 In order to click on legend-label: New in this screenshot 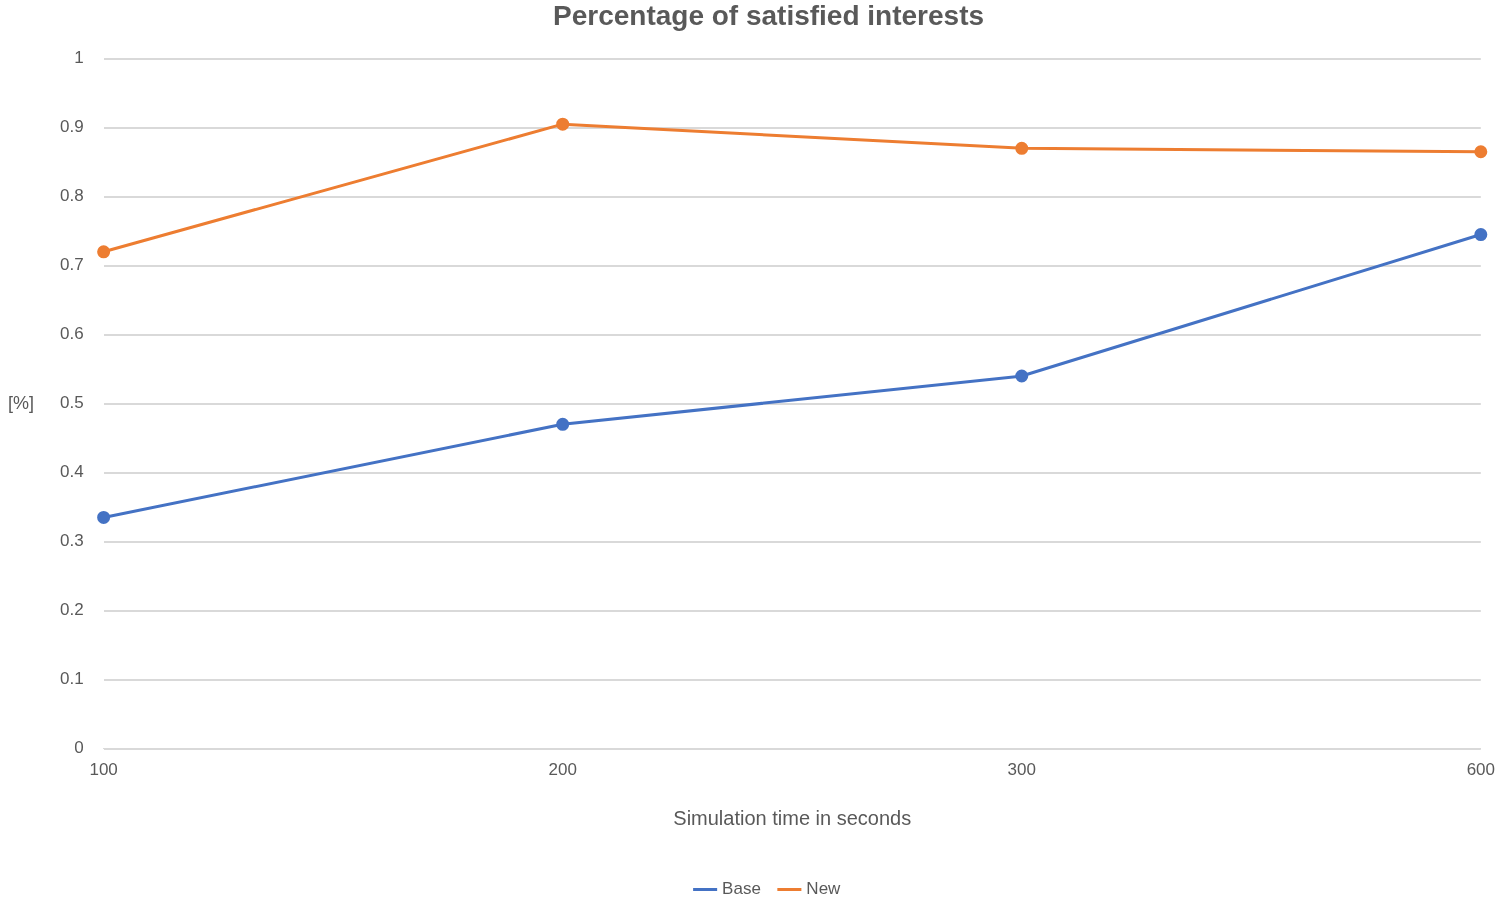, I will do `click(824, 889)`.